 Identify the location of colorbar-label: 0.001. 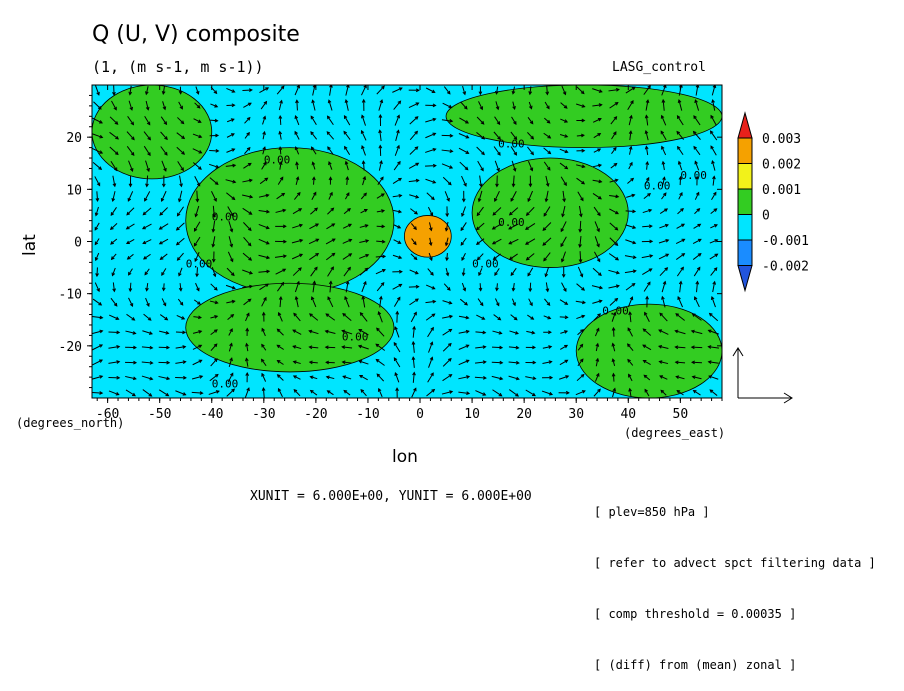
(781, 190).